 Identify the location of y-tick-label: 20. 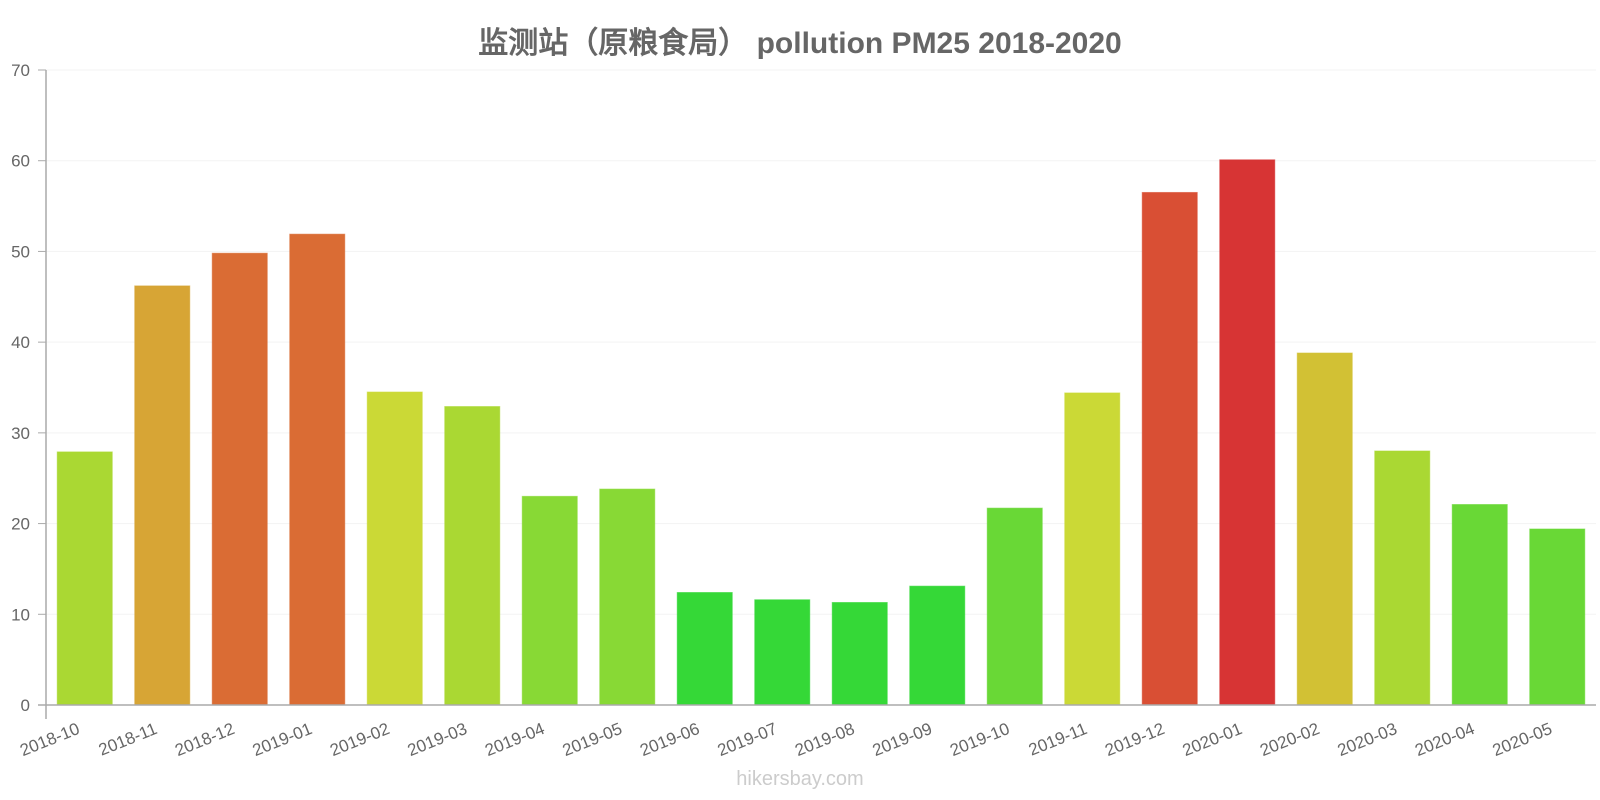
(20, 524).